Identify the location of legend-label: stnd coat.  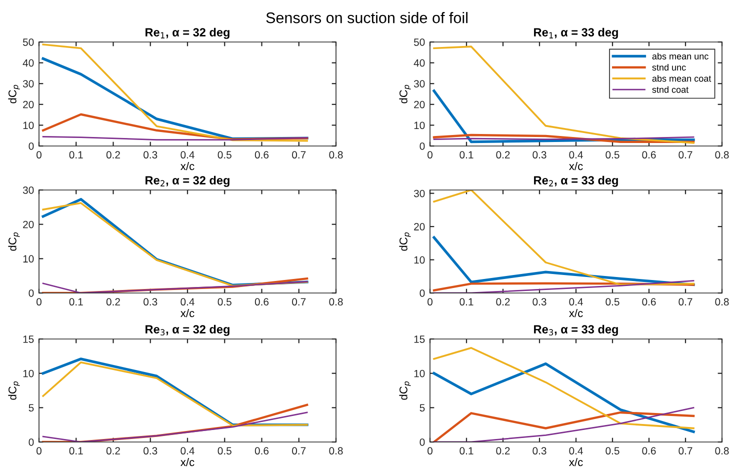
(670, 89).